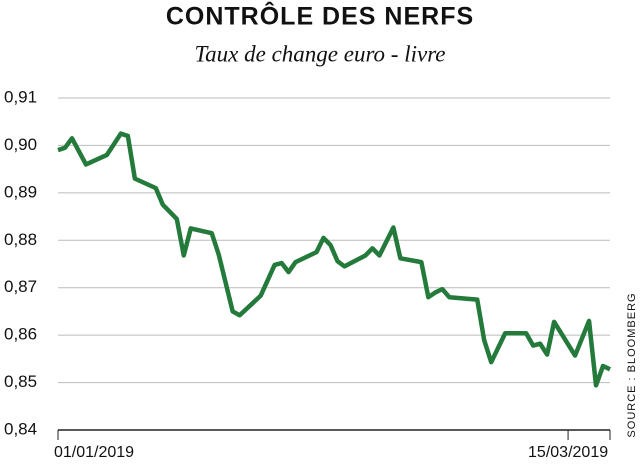 Image resolution: width=640 pixels, height=466 pixels. Describe the element at coordinates (20, 144) in the screenshot. I see `y-tick-label: 0,90` at that location.